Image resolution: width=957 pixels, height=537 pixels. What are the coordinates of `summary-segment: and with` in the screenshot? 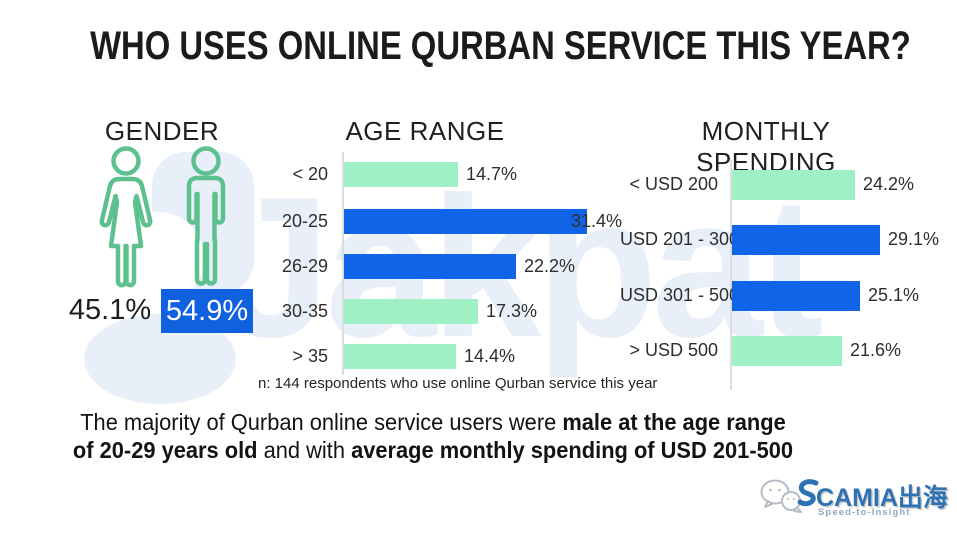 It's located at (304, 450).